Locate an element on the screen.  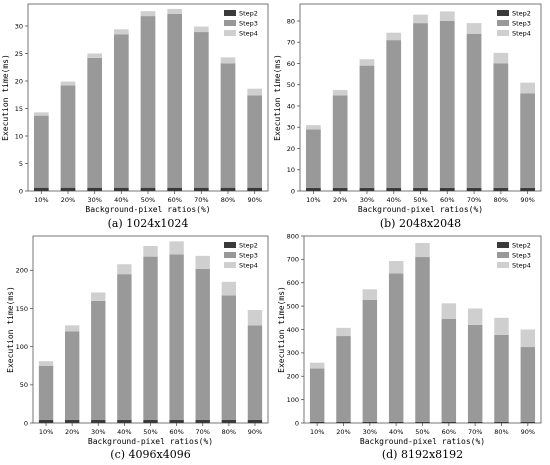
chart-1-y-tick-label: 25 is located at coordinates (19, 54).